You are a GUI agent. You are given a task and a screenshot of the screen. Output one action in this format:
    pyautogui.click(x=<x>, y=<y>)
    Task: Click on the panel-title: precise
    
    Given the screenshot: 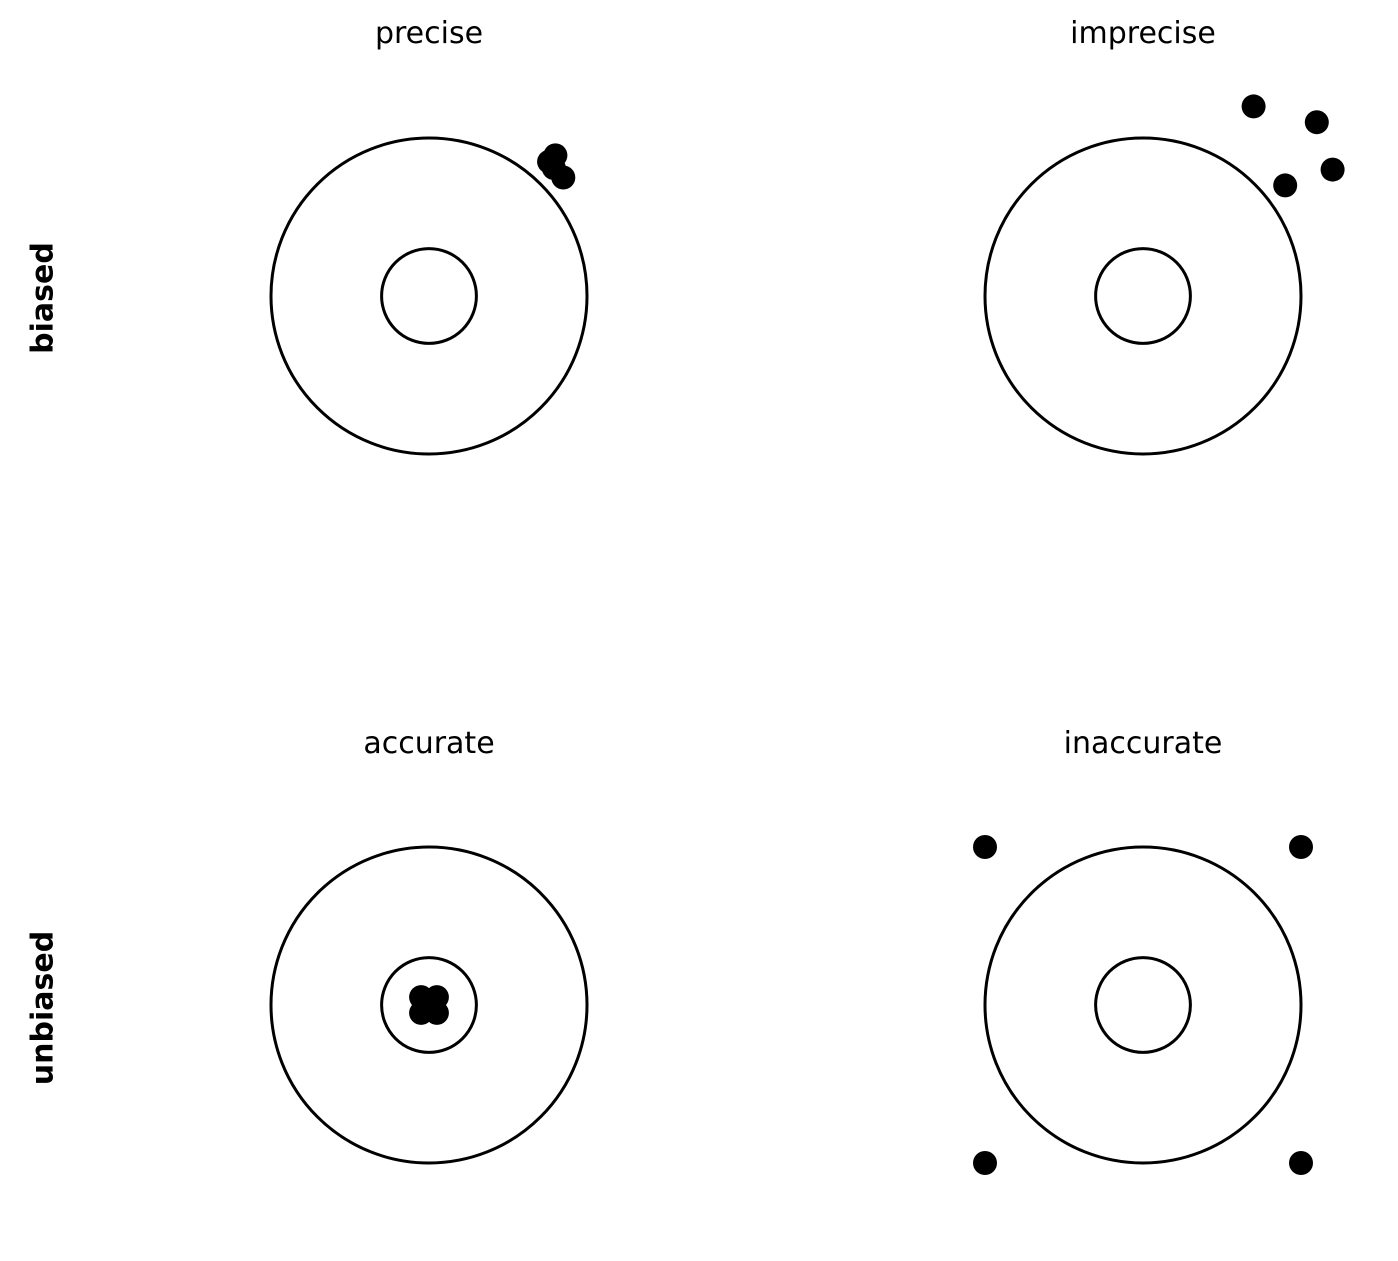 What is the action you would take?
    pyautogui.click(x=429, y=33)
    